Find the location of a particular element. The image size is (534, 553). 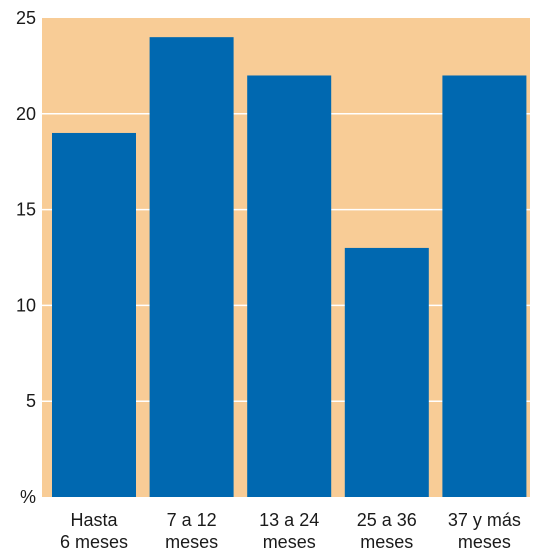

y-tick-label-15: 15 is located at coordinates (26, 210).